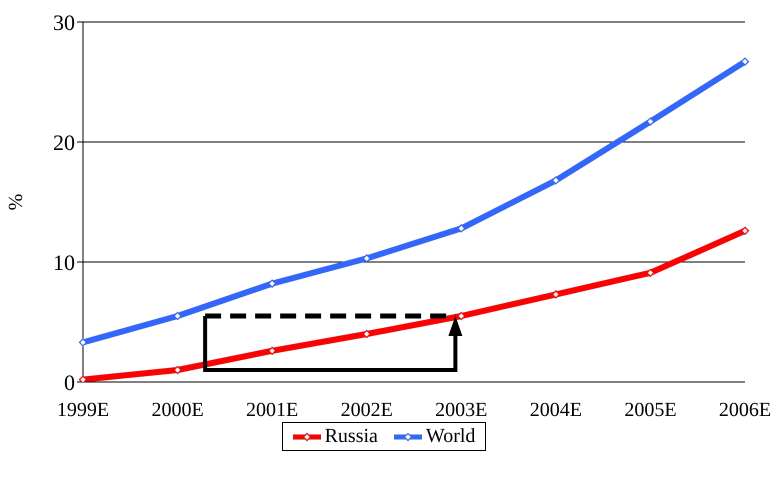  I want to click on x-tick-label: 2006E, so click(745, 410).